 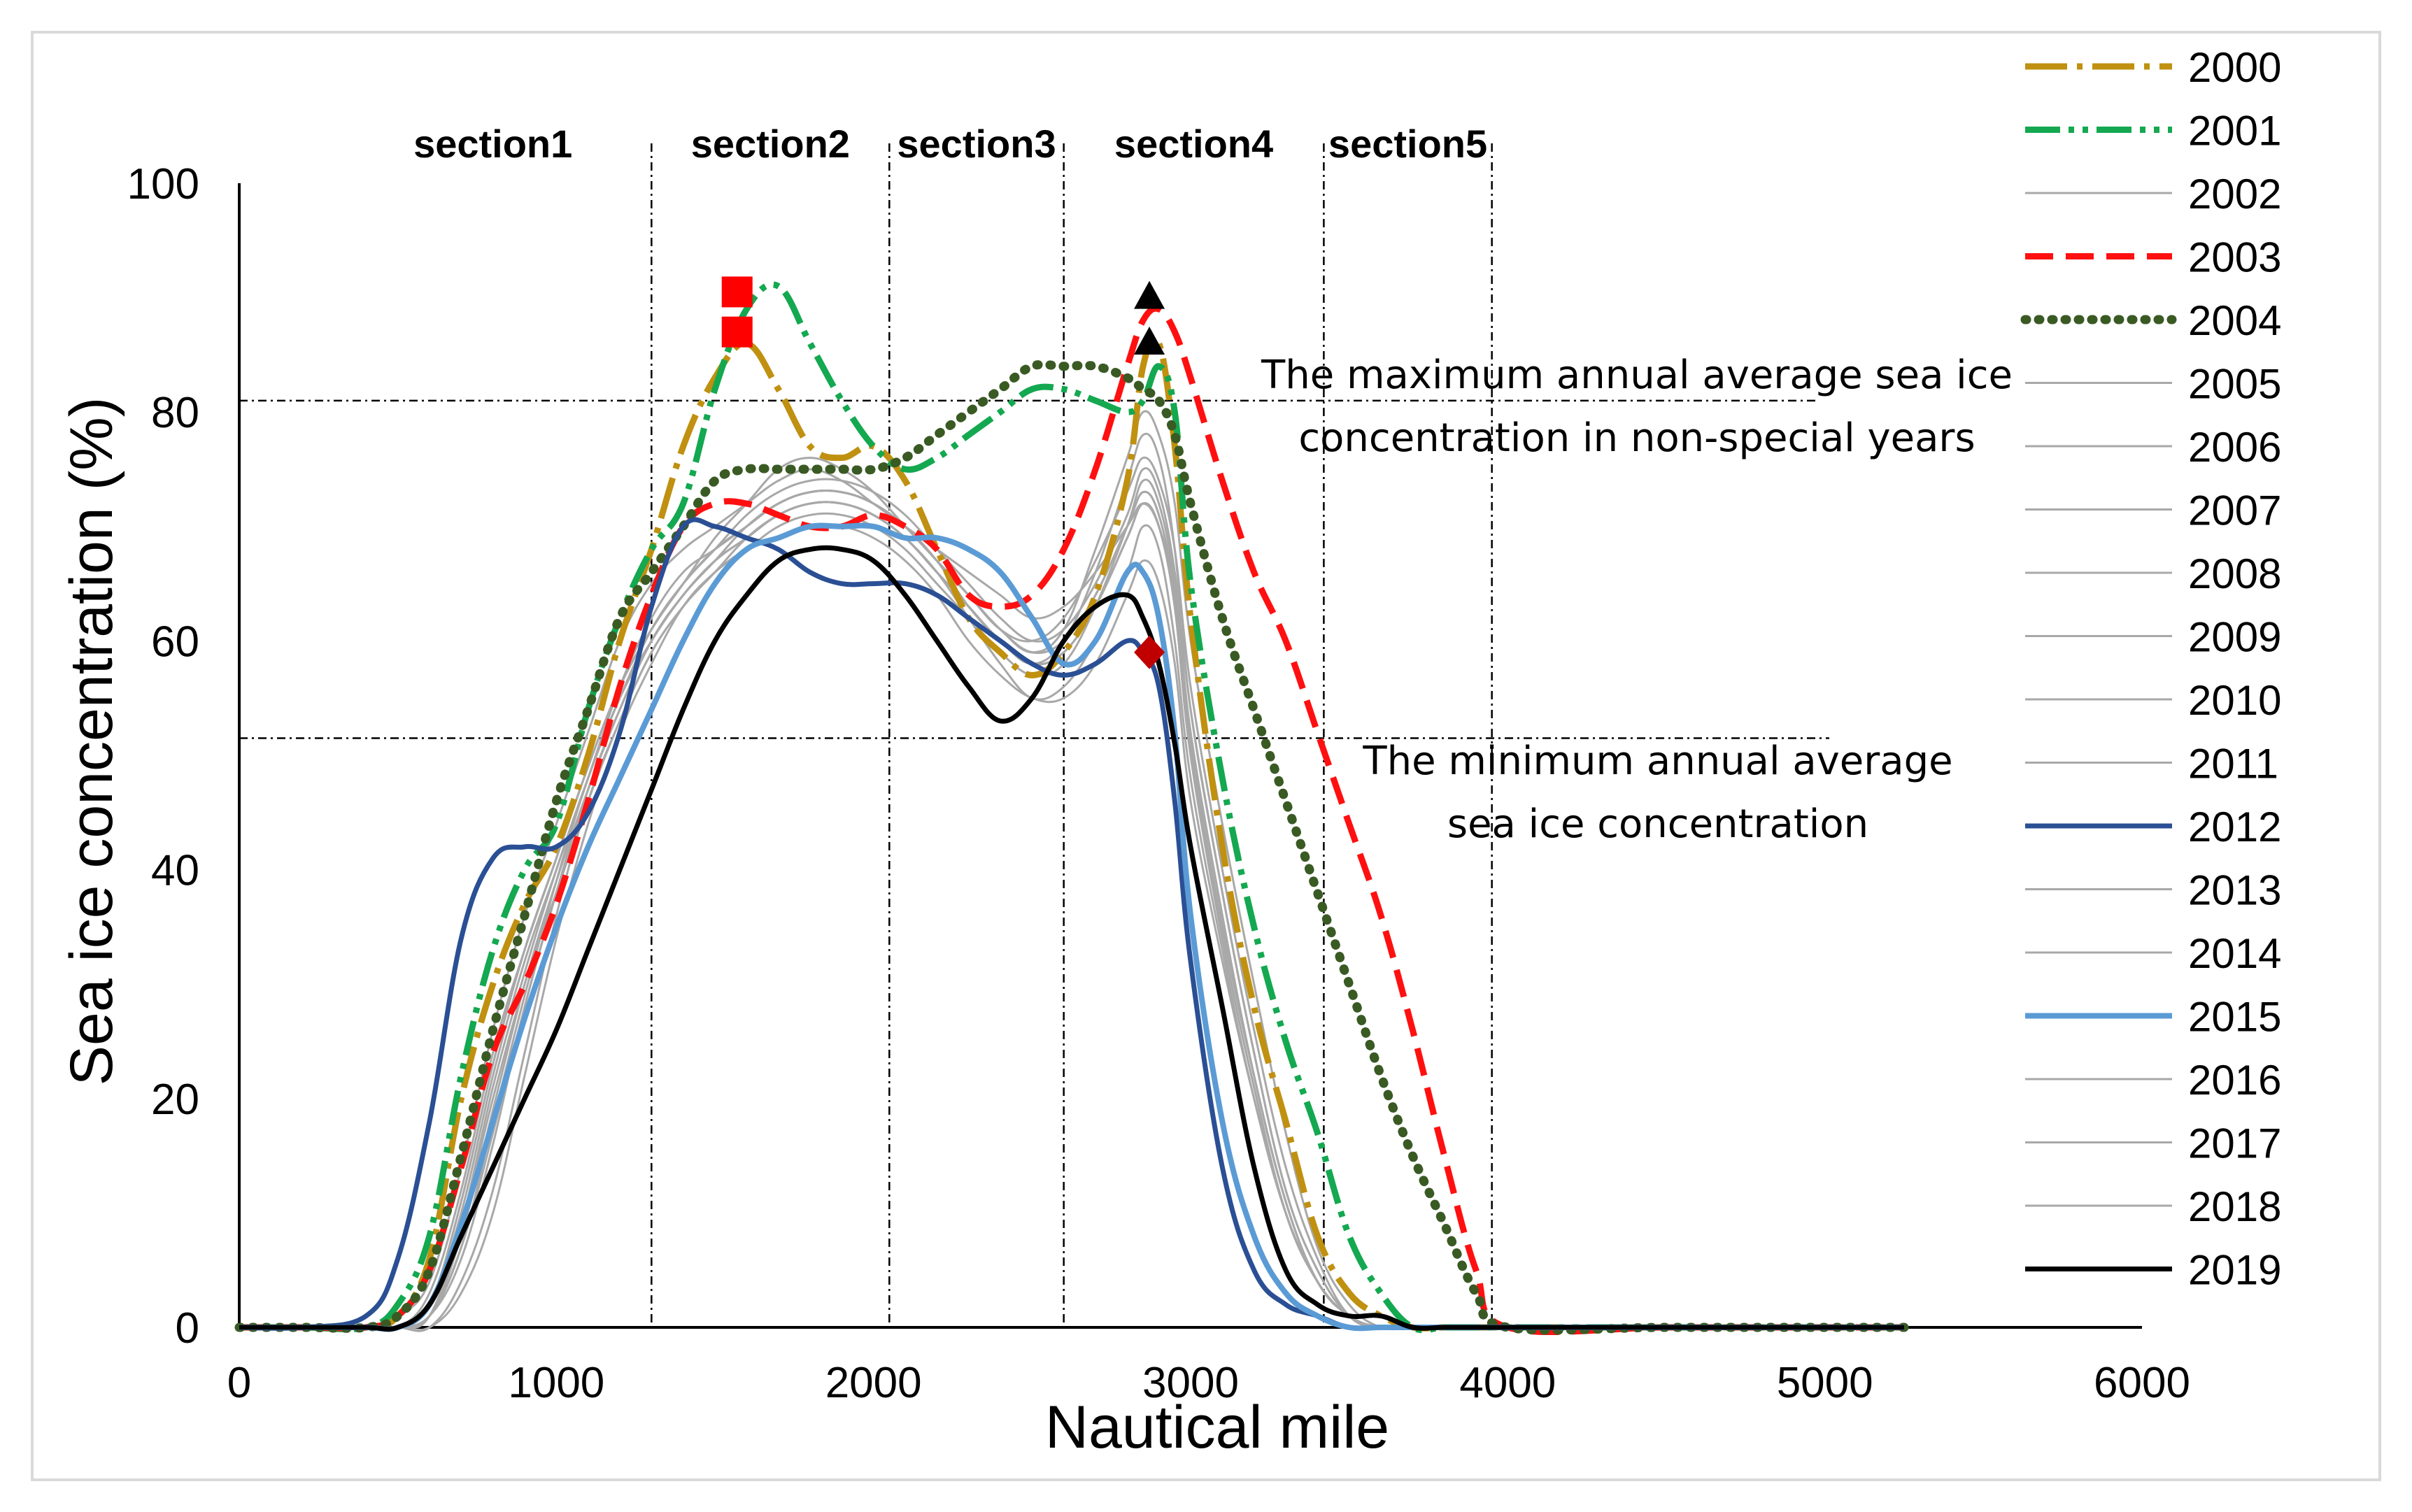 What do you see at coordinates (2234, 320) in the screenshot?
I see `legend-label-2004: 2004` at bounding box center [2234, 320].